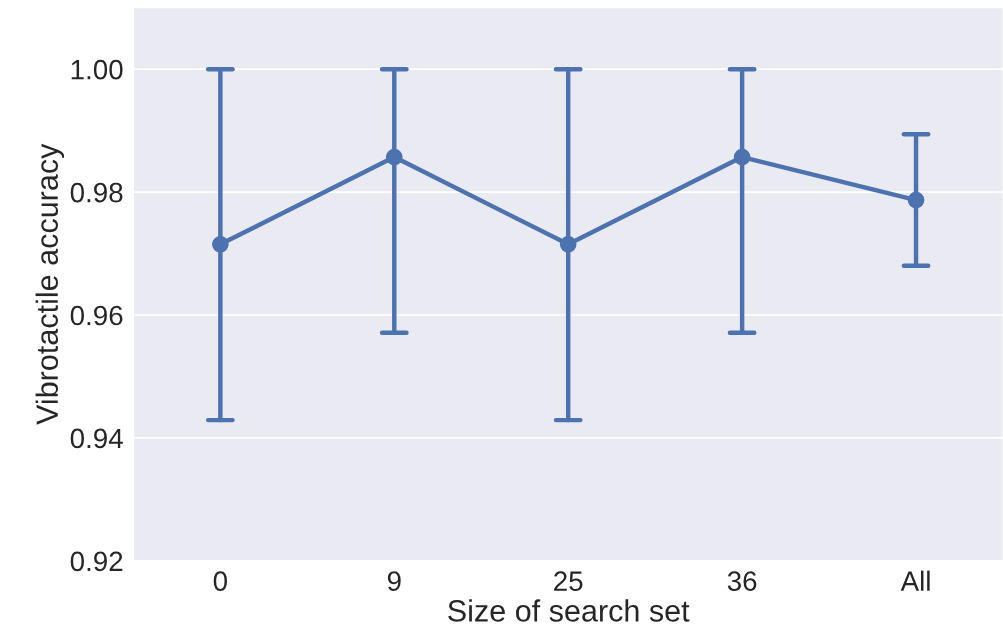 The width and height of the screenshot is (1003, 641). Describe the element at coordinates (50, 284) in the screenshot. I see `y-axis-title: Vibrotactile accuracy` at that location.